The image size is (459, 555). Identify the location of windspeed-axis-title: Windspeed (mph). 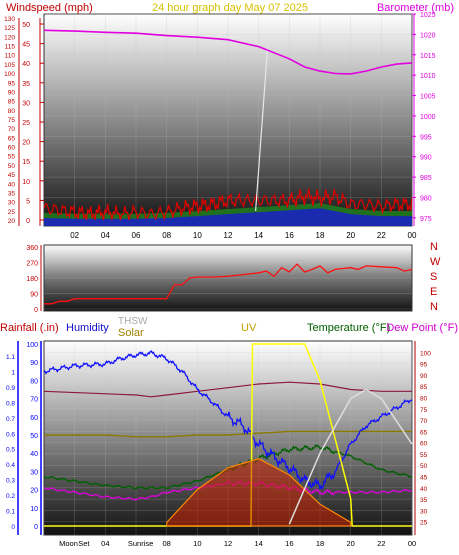
(49, 8).